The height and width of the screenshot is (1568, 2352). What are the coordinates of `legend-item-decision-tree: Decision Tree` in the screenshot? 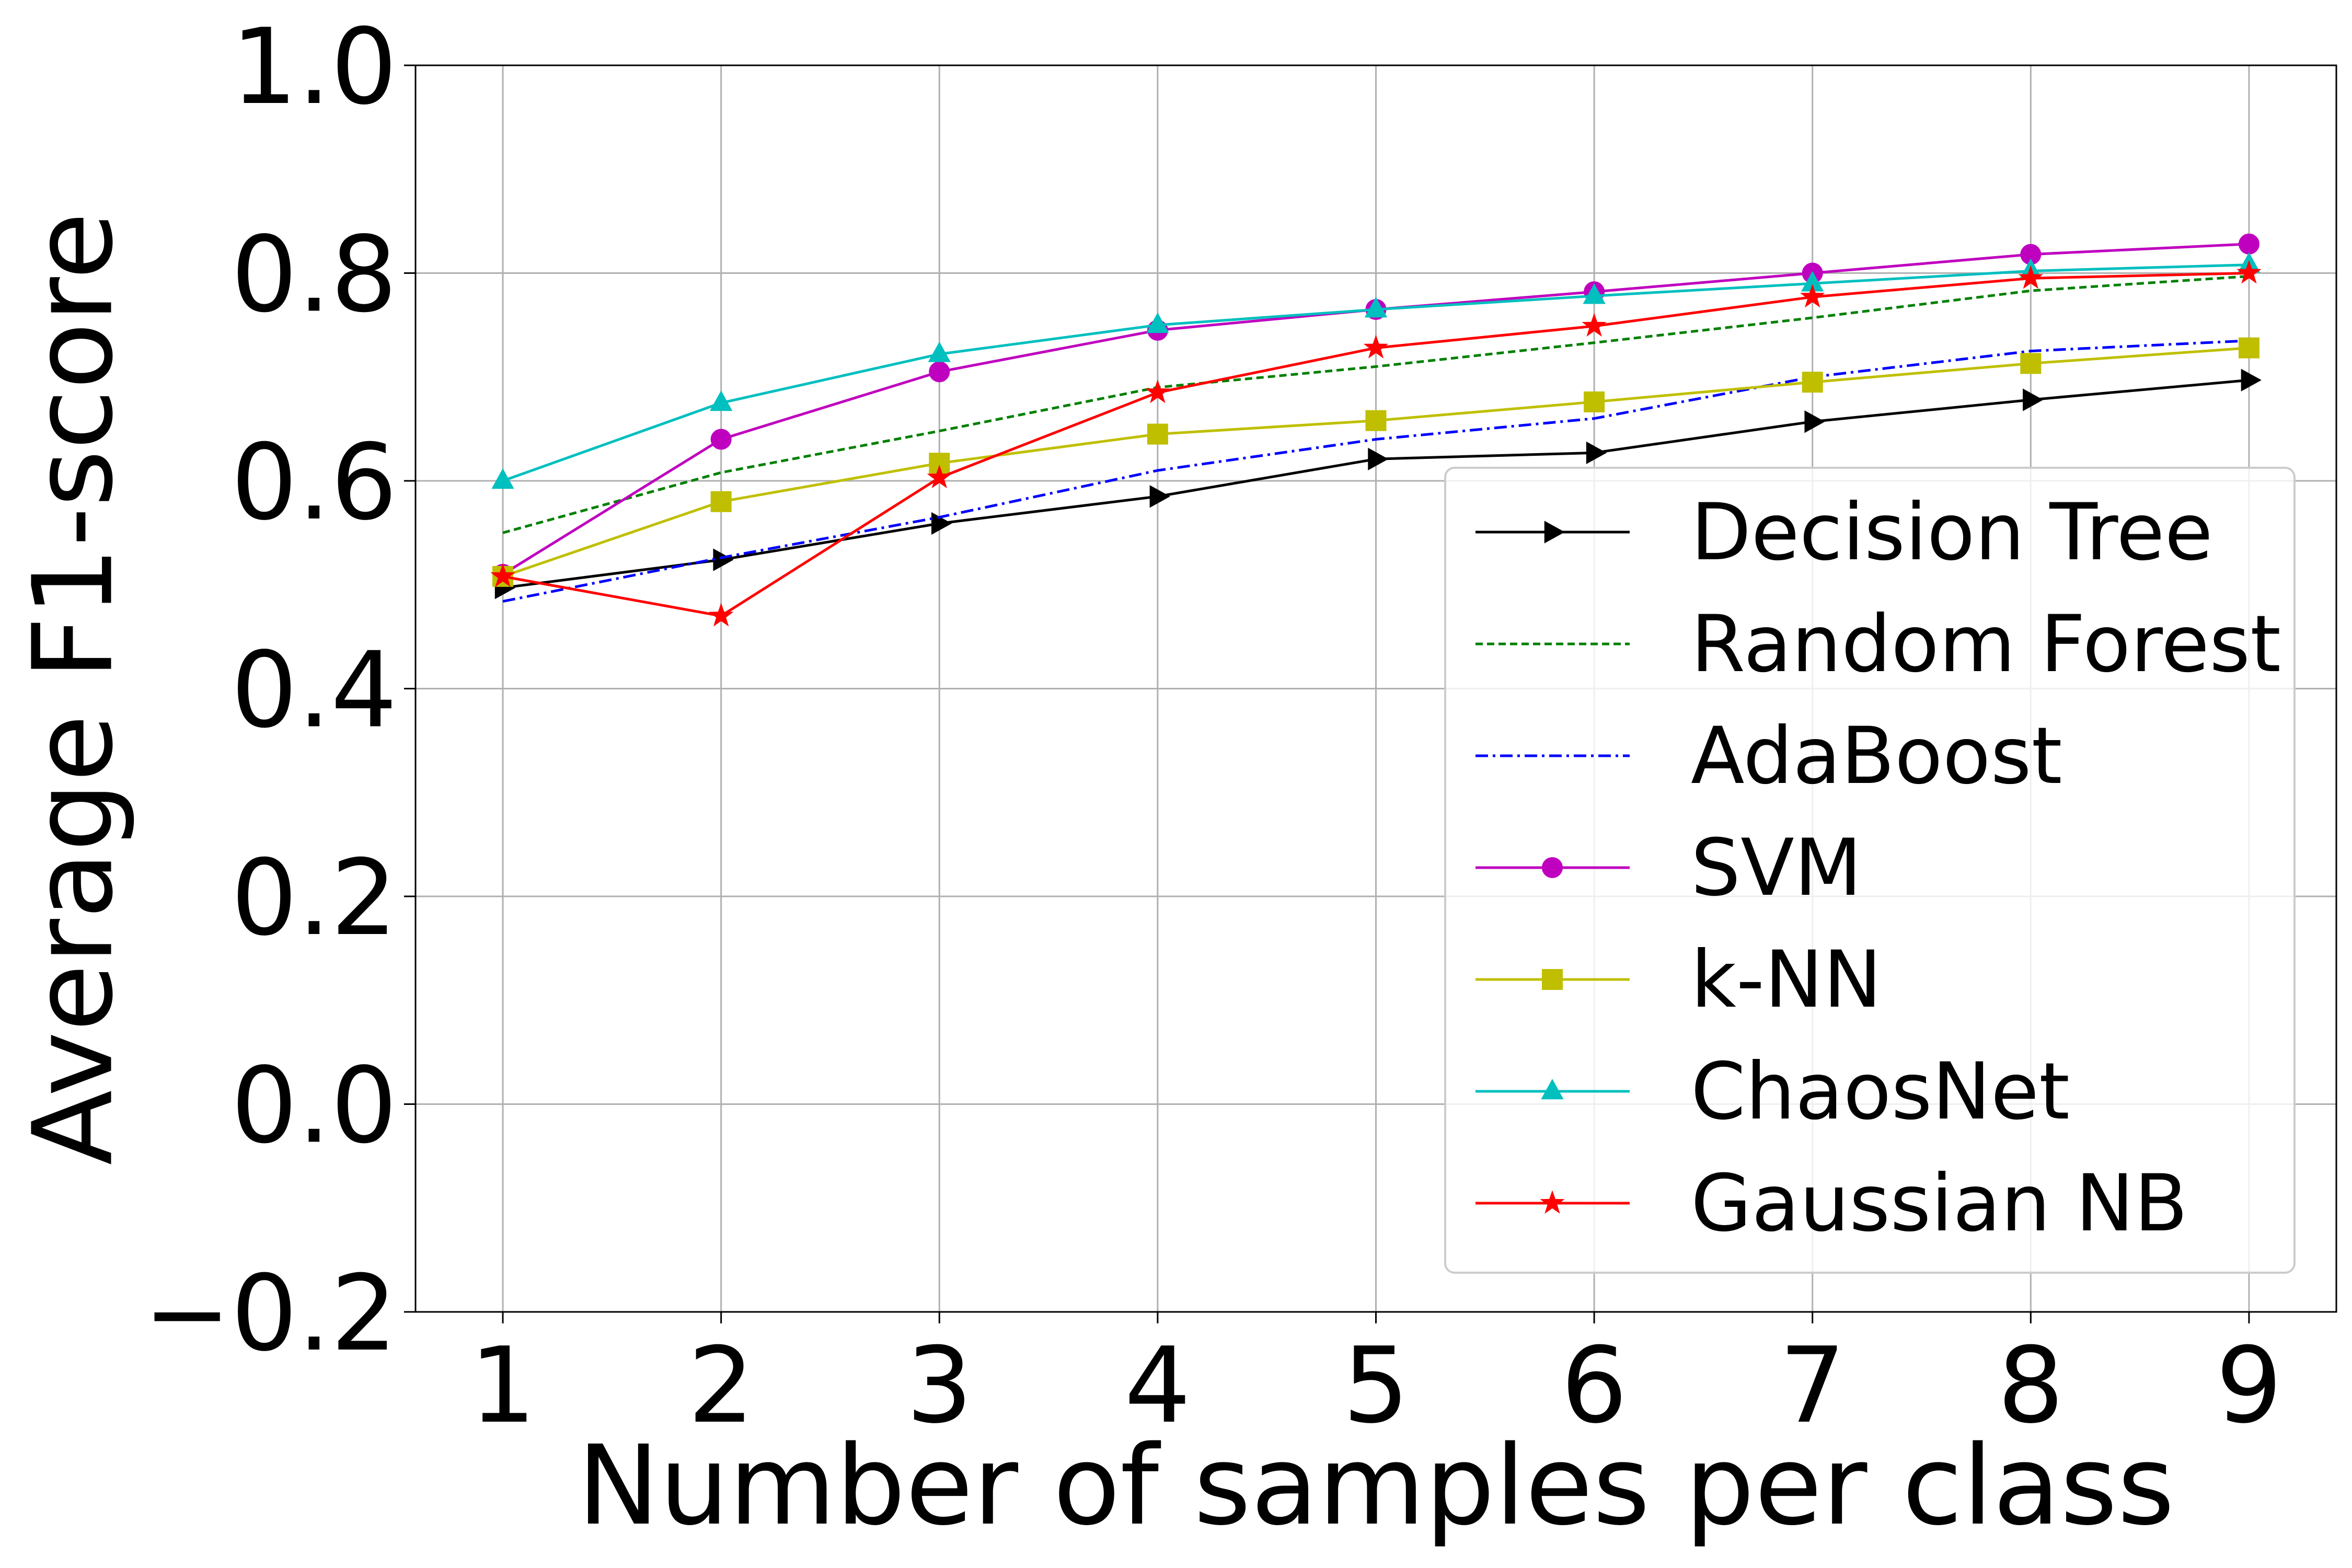 It's located at (1844, 532).